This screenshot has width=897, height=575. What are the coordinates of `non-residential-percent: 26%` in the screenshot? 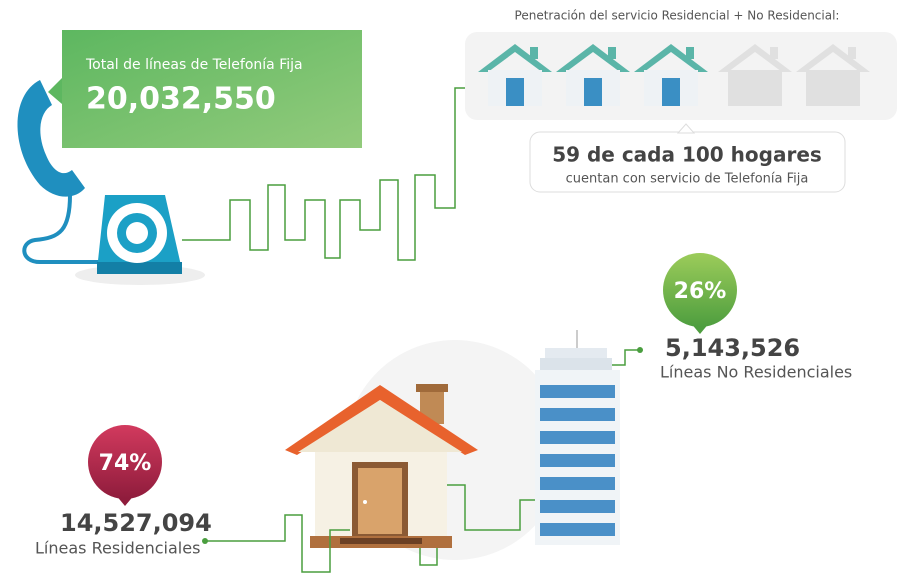 It's located at (700, 291).